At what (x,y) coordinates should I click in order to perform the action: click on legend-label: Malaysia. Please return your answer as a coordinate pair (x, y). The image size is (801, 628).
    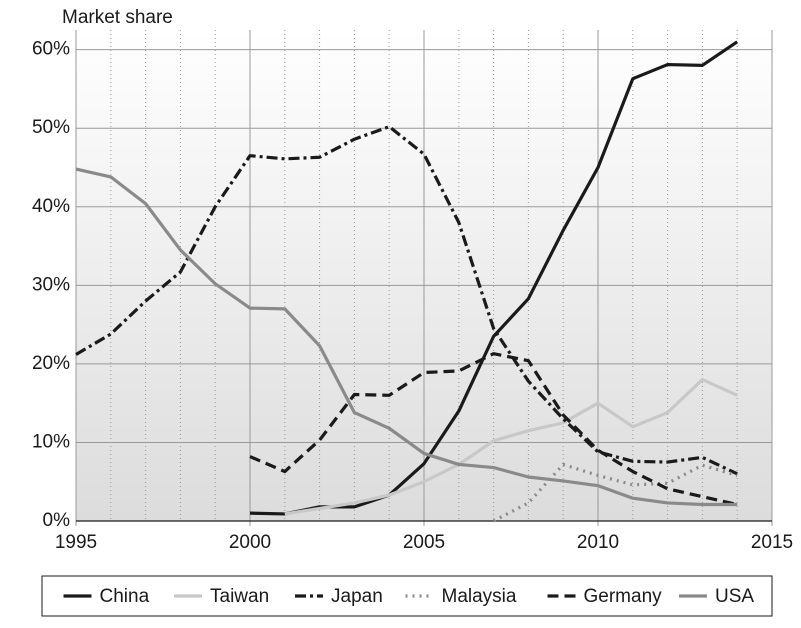
    Looking at the image, I should click on (479, 596).